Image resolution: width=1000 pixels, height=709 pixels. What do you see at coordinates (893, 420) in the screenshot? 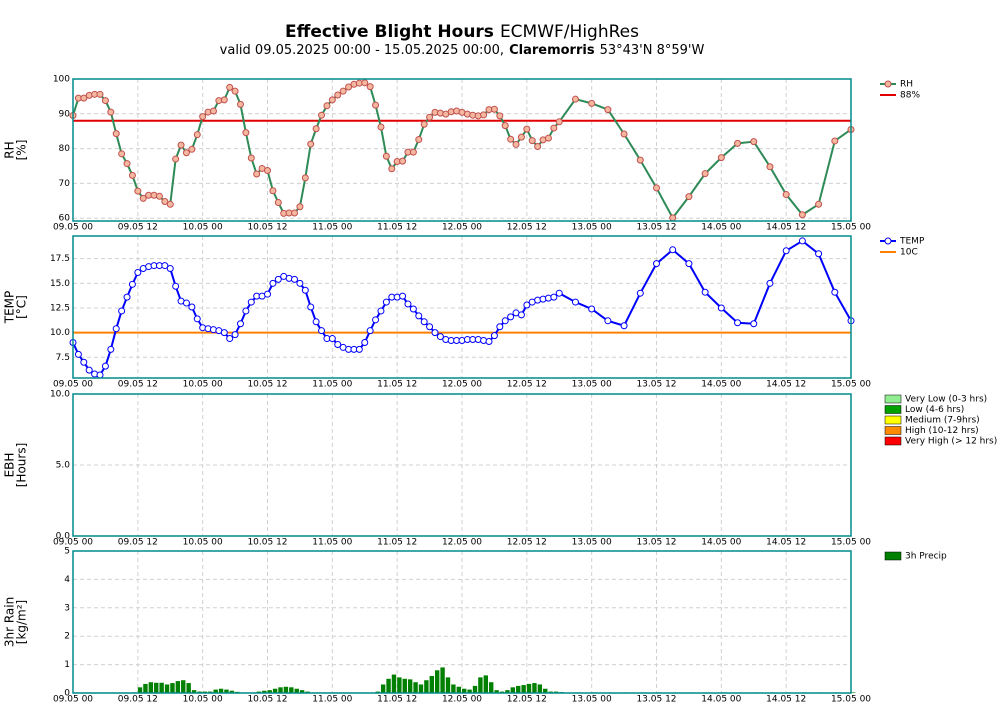
I see `legend-swatch` at bounding box center [893, 420].